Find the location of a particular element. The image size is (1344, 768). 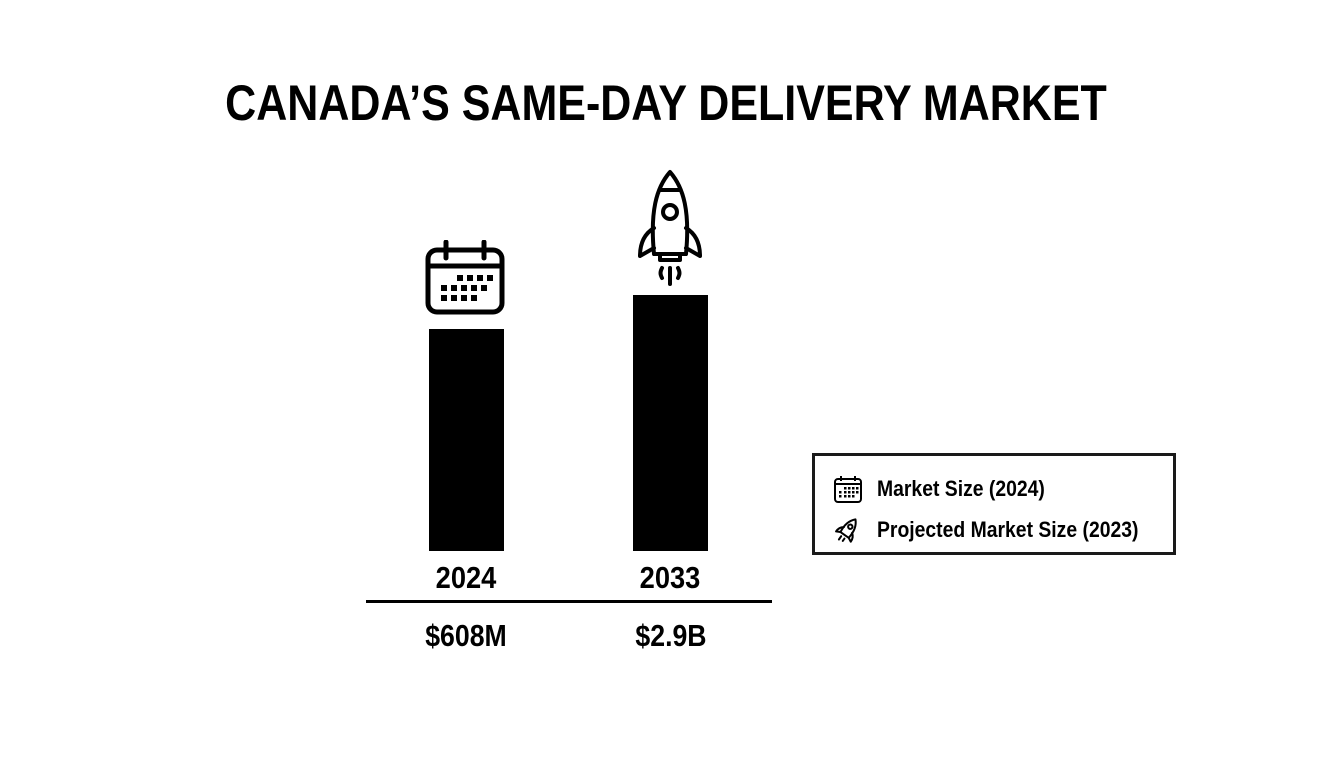

chart-title: CANADA’S SAME-DAY DELIVERY MARKET is located at coordinates (666, 103).